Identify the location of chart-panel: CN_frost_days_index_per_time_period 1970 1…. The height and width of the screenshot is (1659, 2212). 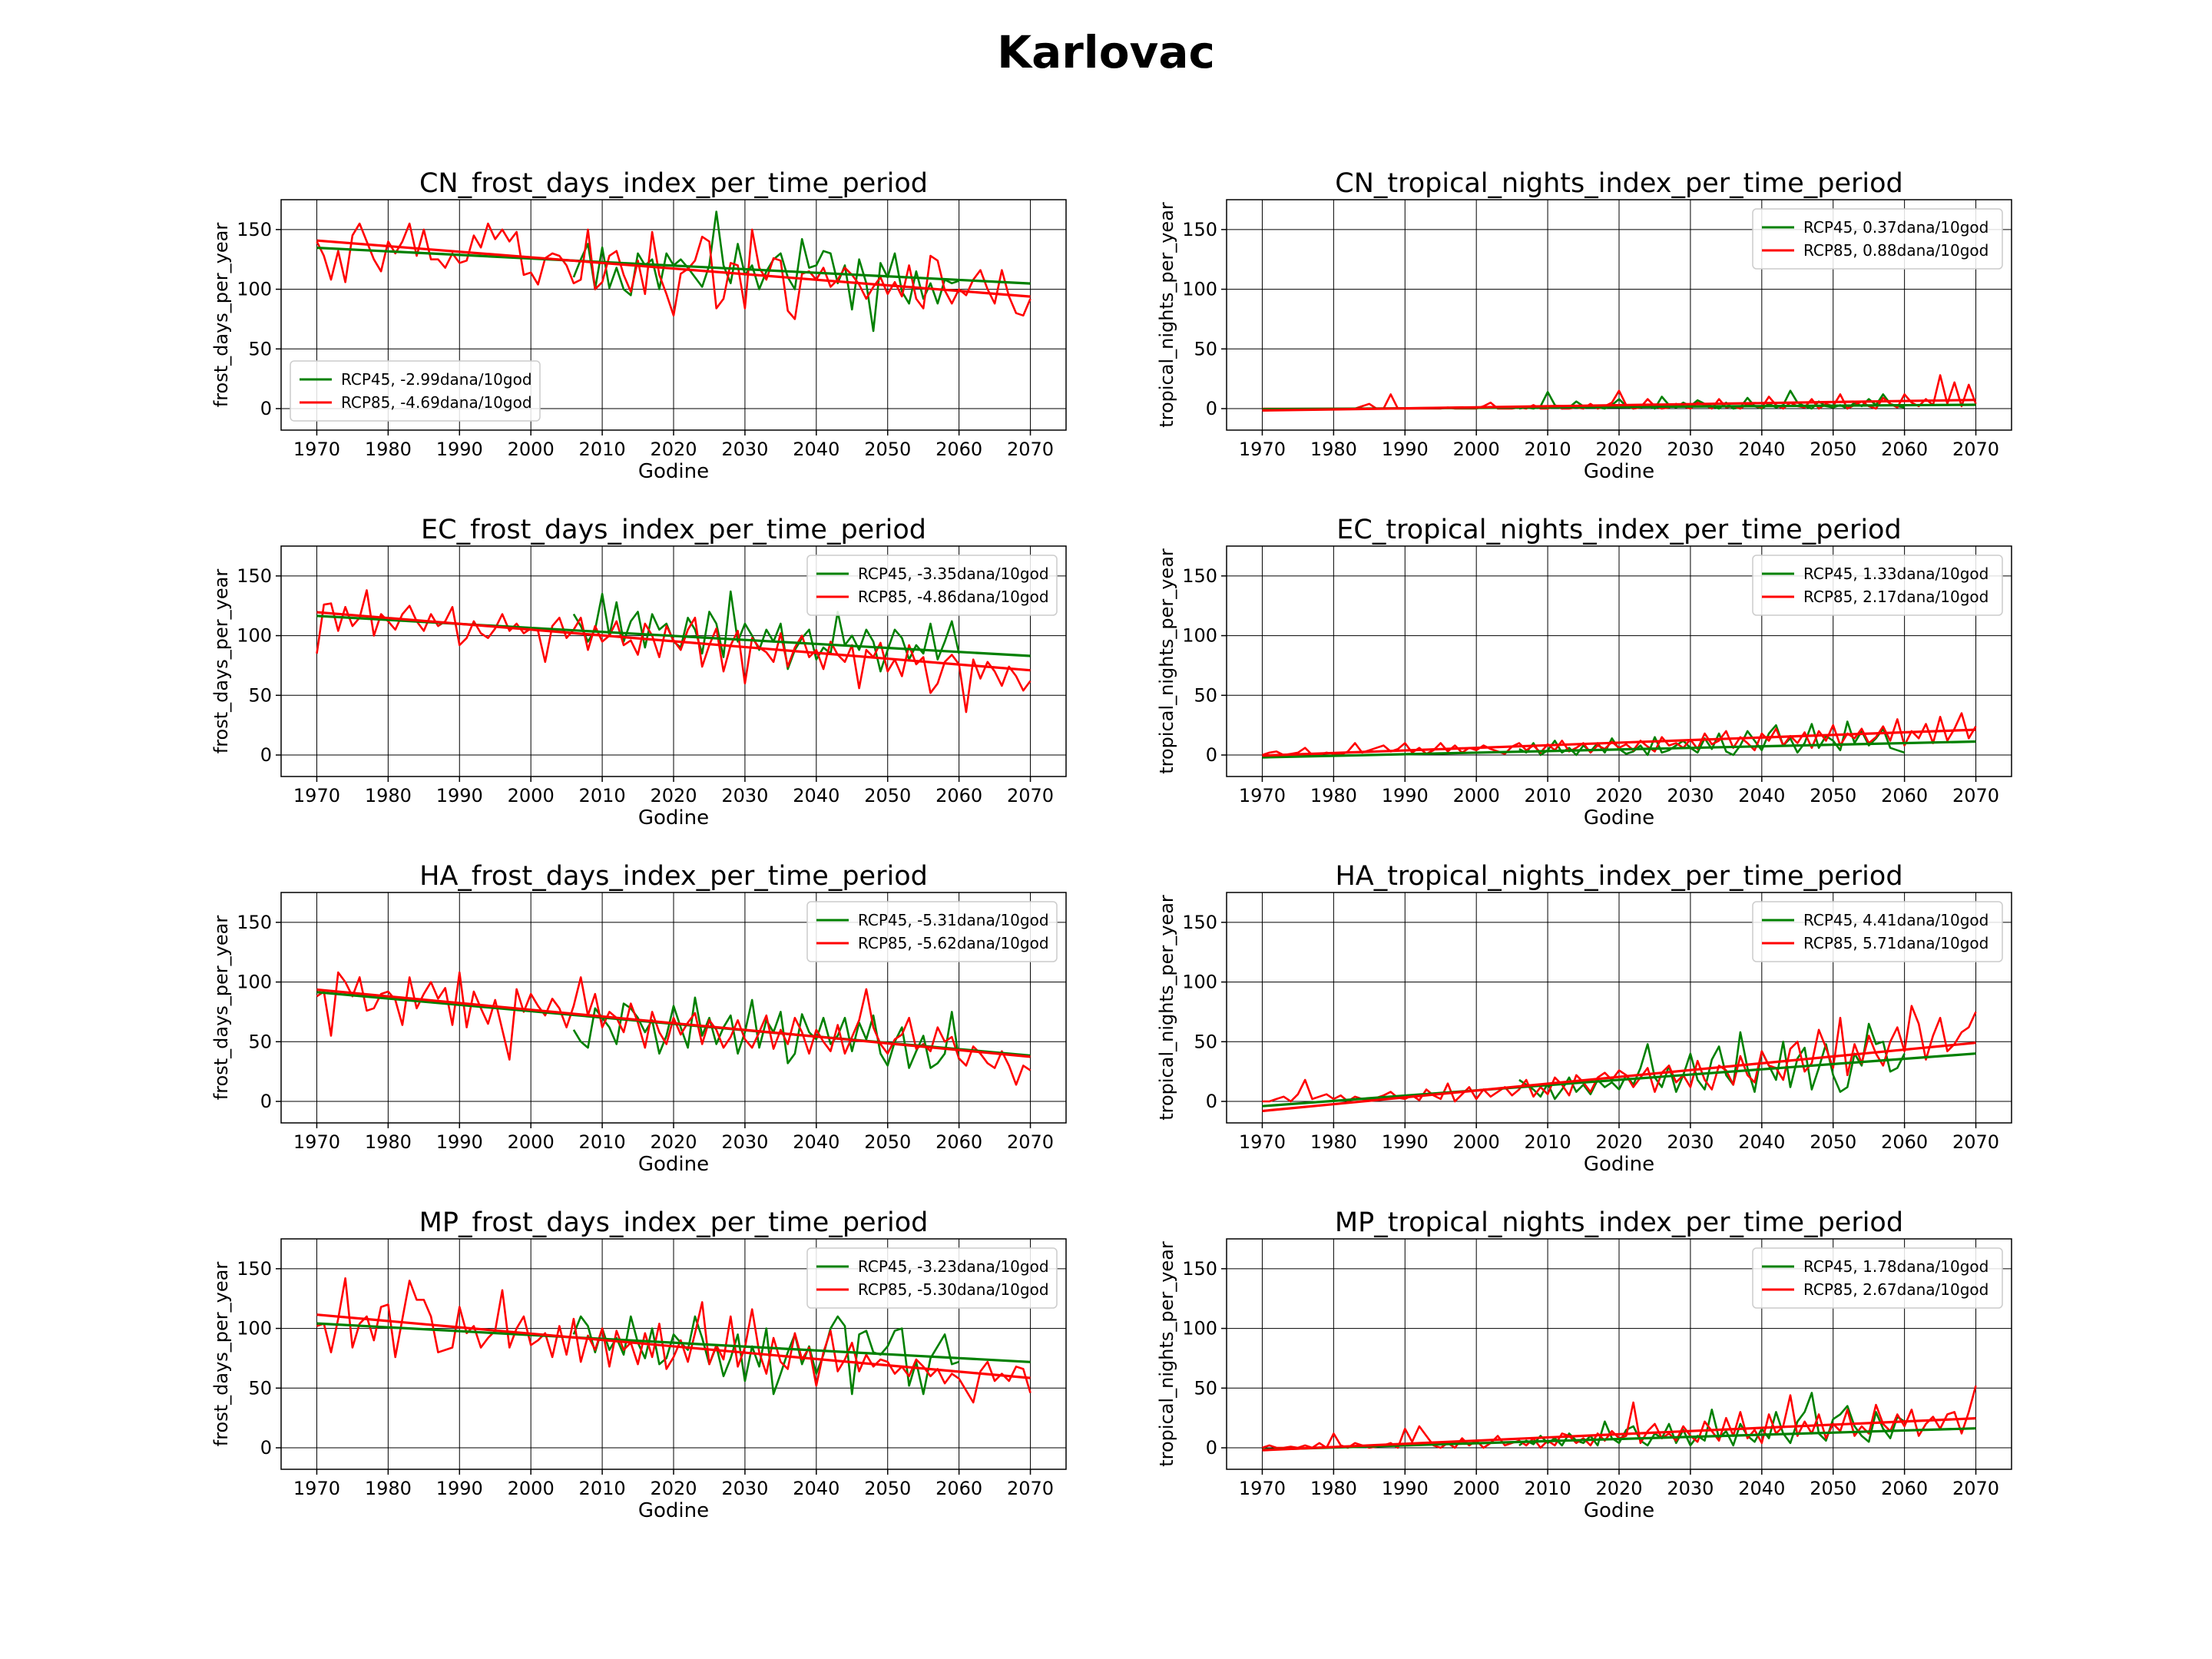
(638, 326).